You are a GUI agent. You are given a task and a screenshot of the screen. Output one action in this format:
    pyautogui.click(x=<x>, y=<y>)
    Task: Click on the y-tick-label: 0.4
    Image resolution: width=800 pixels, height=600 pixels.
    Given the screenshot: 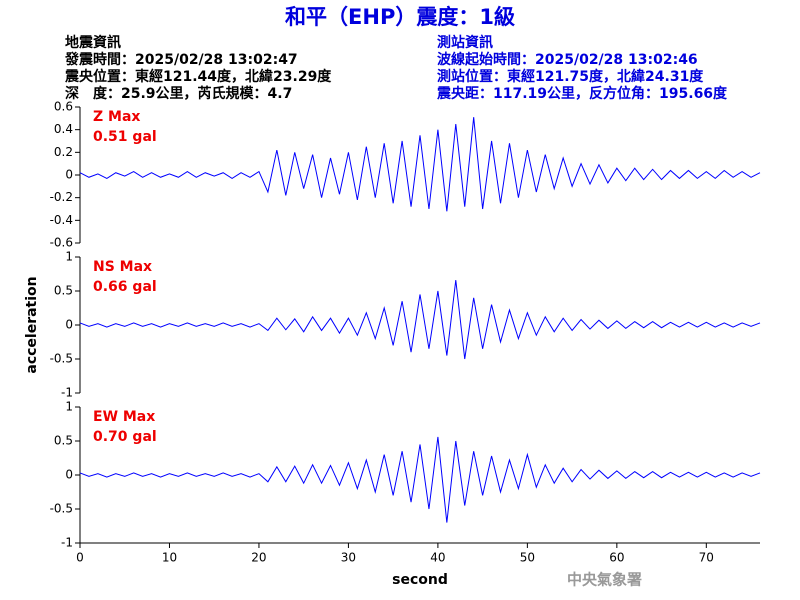 What is the action you would take?
    pyautogui.click(x=63, y=129)
    